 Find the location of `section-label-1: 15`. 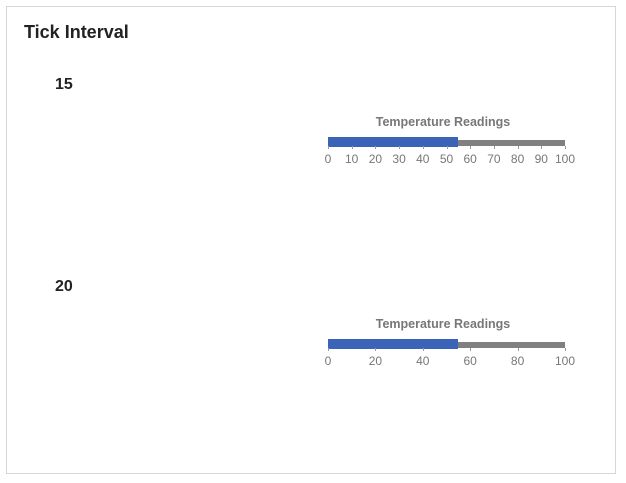

section-label-1: 15 is located at coordinates (64, 84).